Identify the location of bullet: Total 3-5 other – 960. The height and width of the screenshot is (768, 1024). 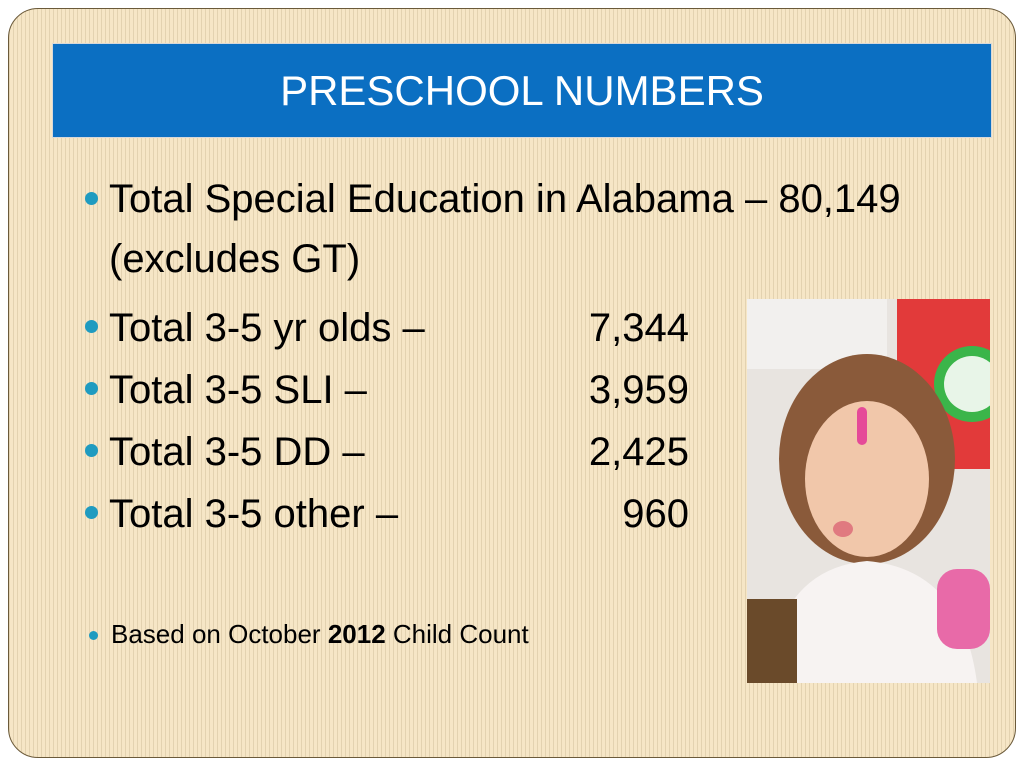
(519, 514).